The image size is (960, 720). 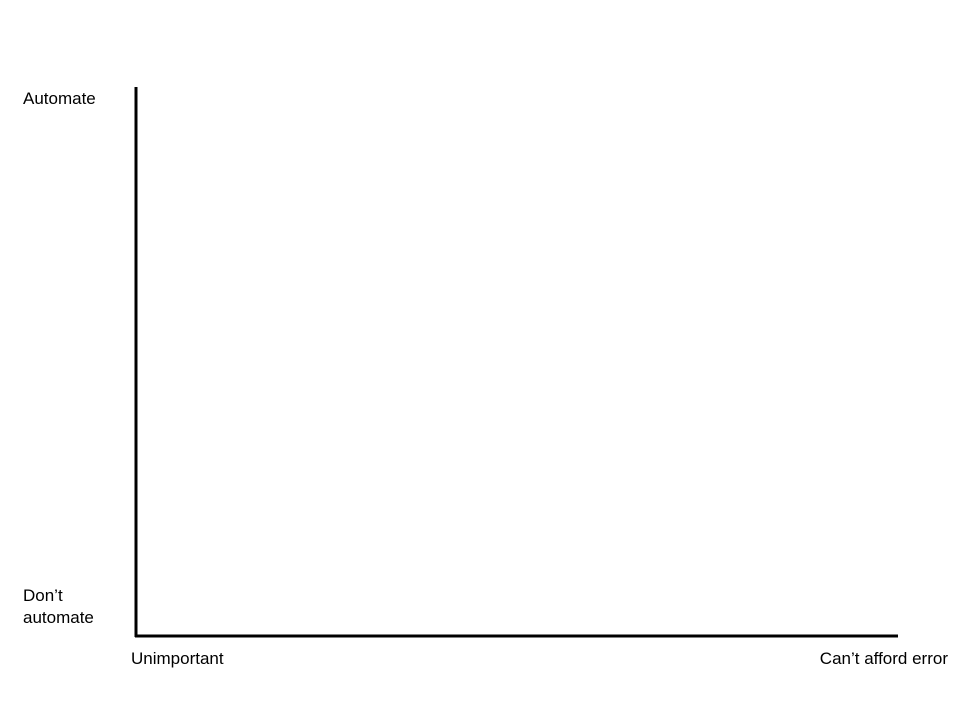 What do you see at coordinates (58, 617) in the screenshot?
I see `y-axis-bottom-label-line2: automate` at bounding box center [58, 617].